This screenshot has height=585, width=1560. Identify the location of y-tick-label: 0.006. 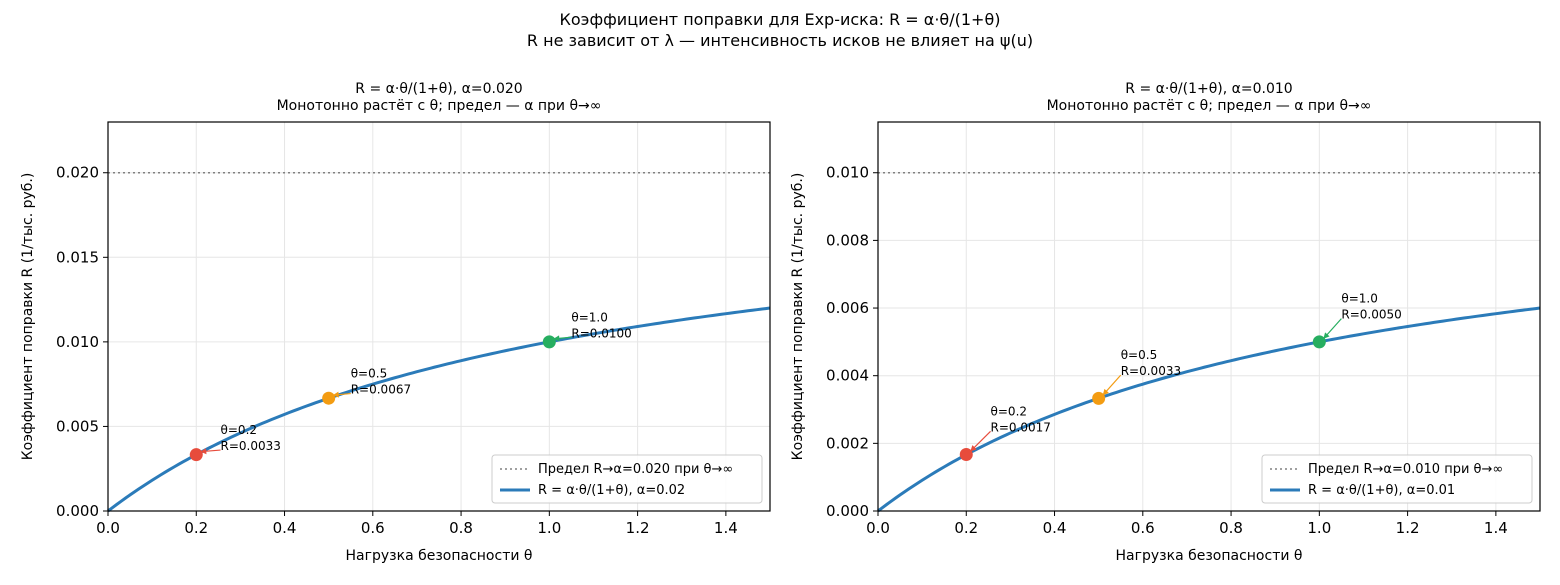
(847, 308).